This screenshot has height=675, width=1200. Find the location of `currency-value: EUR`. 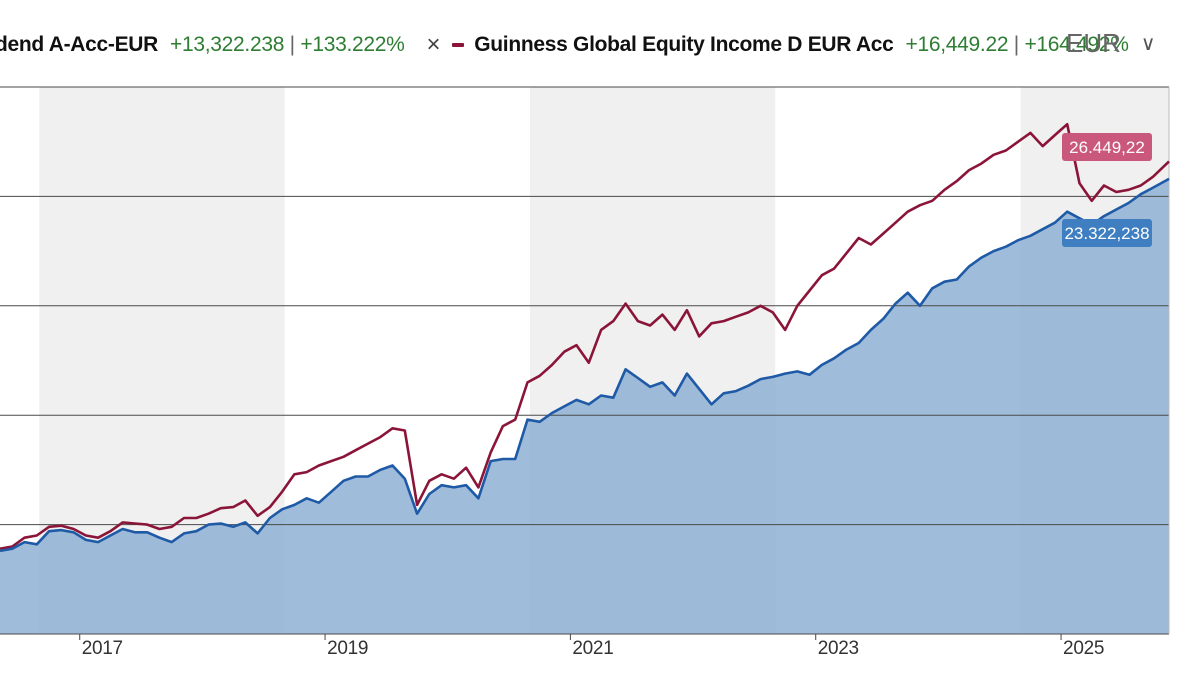

currency-value: EUR is located at coordinates (1093, 42).